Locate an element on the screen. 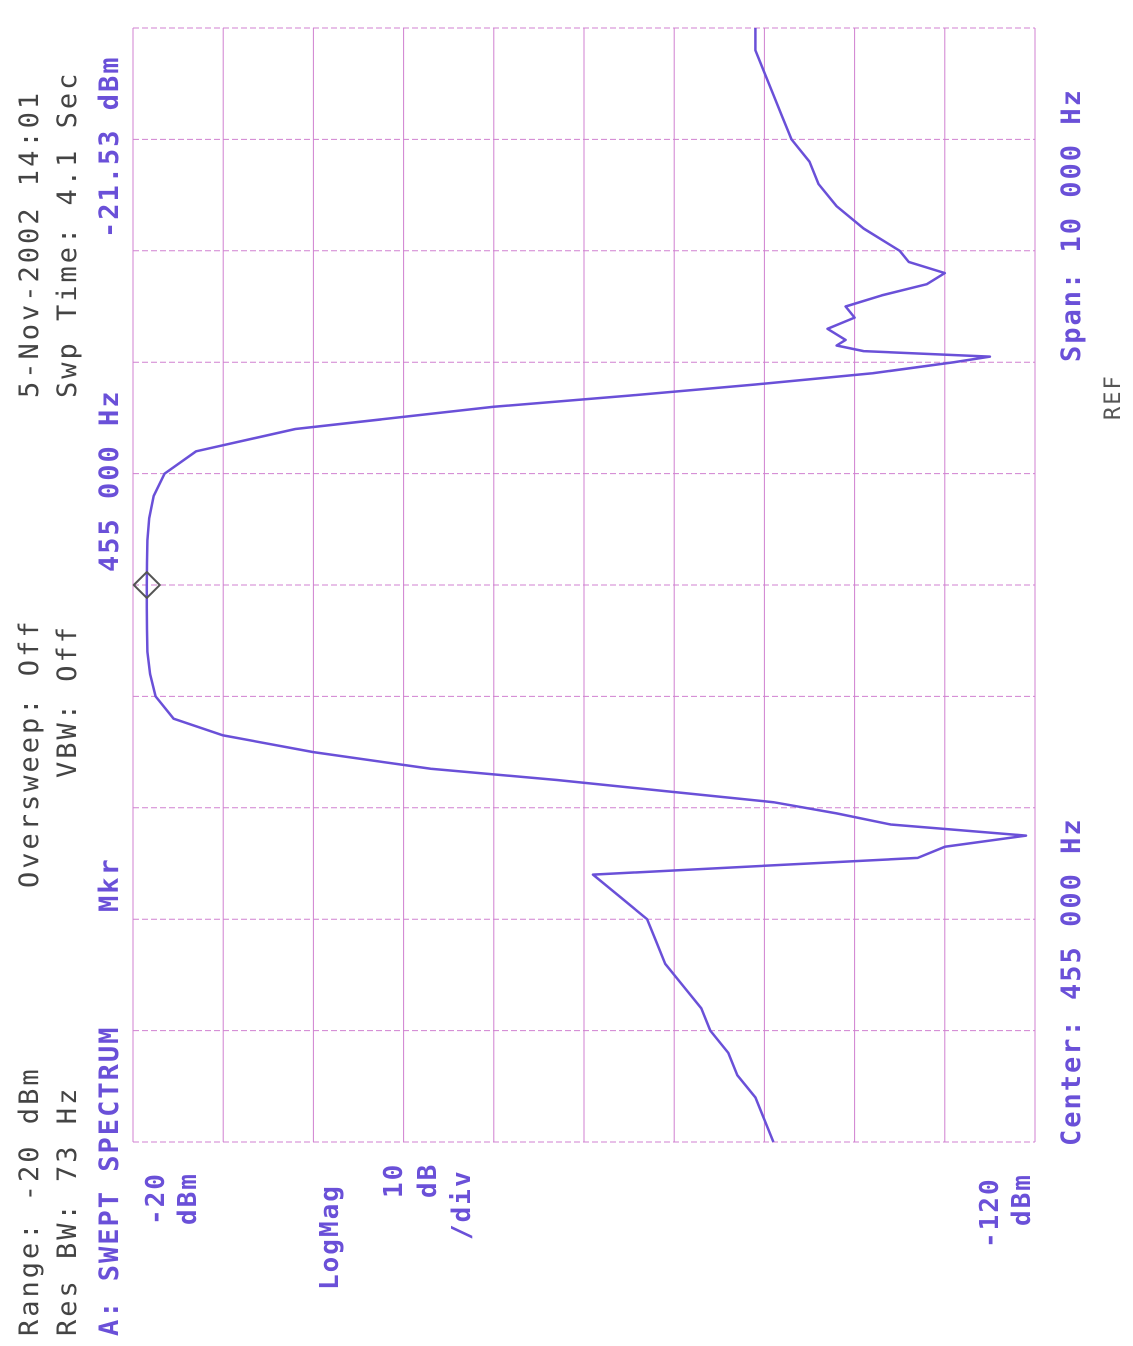 The height and width of the screenshot is (1346, 1133). mode-label: A: SWEPT SPECTRUM is located at coordinates (109, 1181).